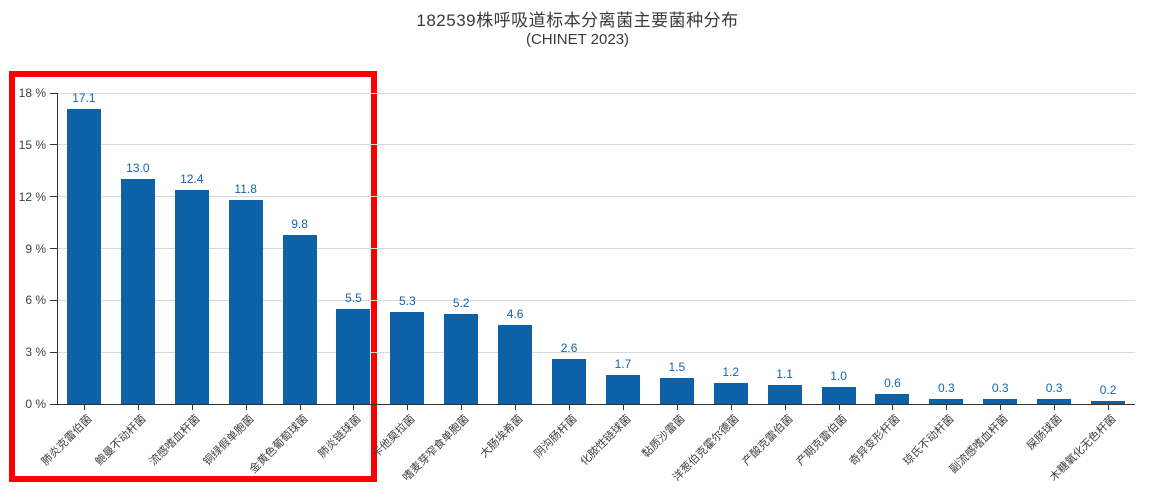 The width and height of the screenshot is (1155, 500). I want to click on y-axis-label: 15 %, so click(32, 144).